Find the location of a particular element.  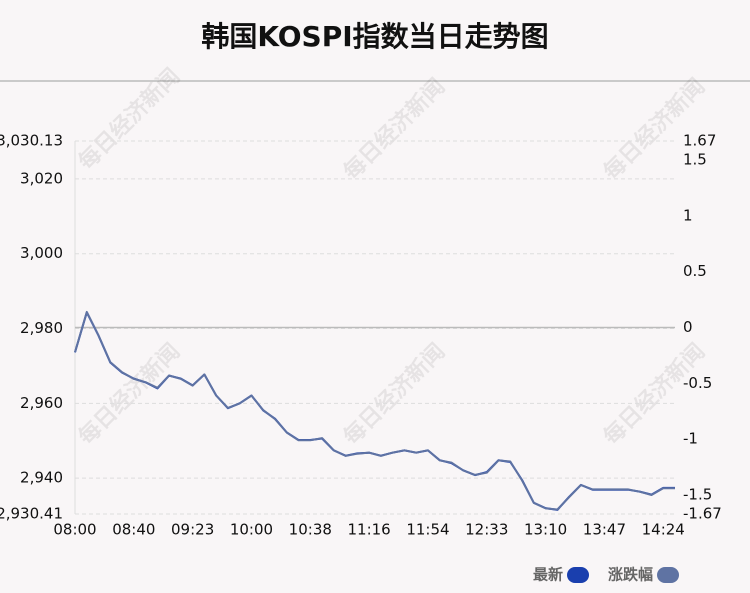

y2-tick-label: 1.67 is located at coordinates (699, 141).